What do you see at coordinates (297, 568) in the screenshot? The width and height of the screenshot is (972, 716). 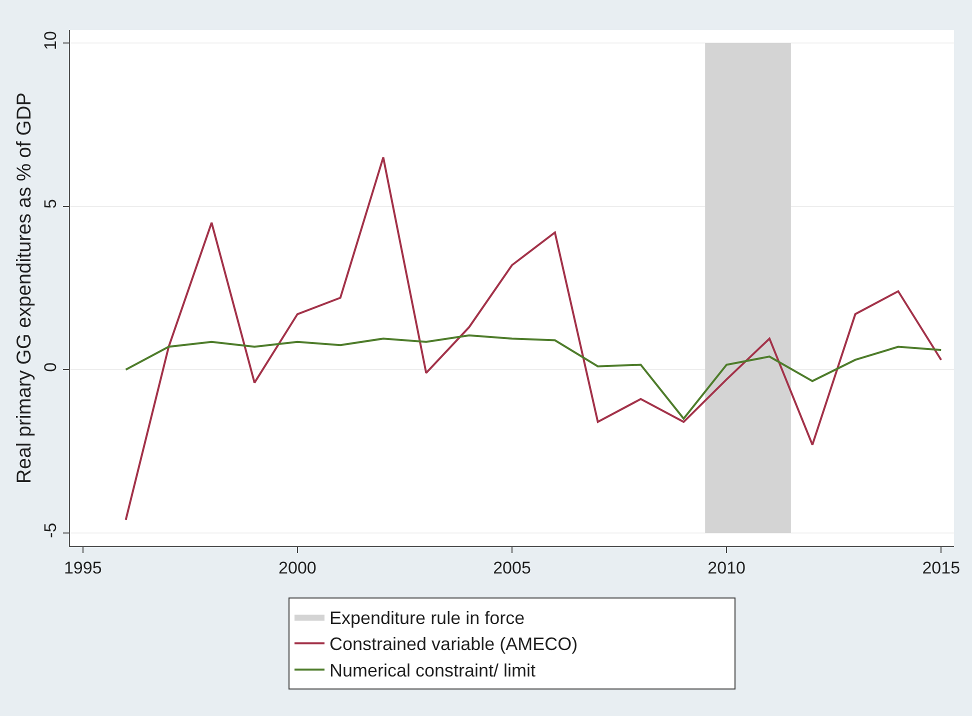 I see `x-tick-label: 2000` at bounding box center [297, 568].